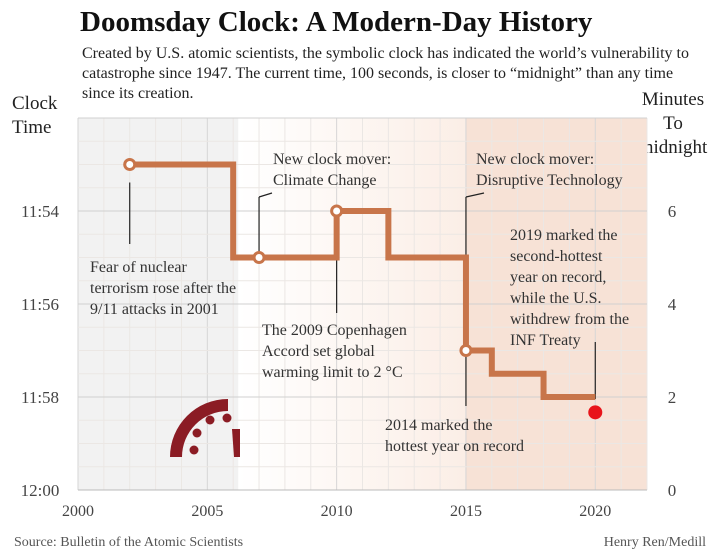  Describe the element at coordinates (35, 103) in the screenshot. I see `left-axis-title-line: Clock` at that location.